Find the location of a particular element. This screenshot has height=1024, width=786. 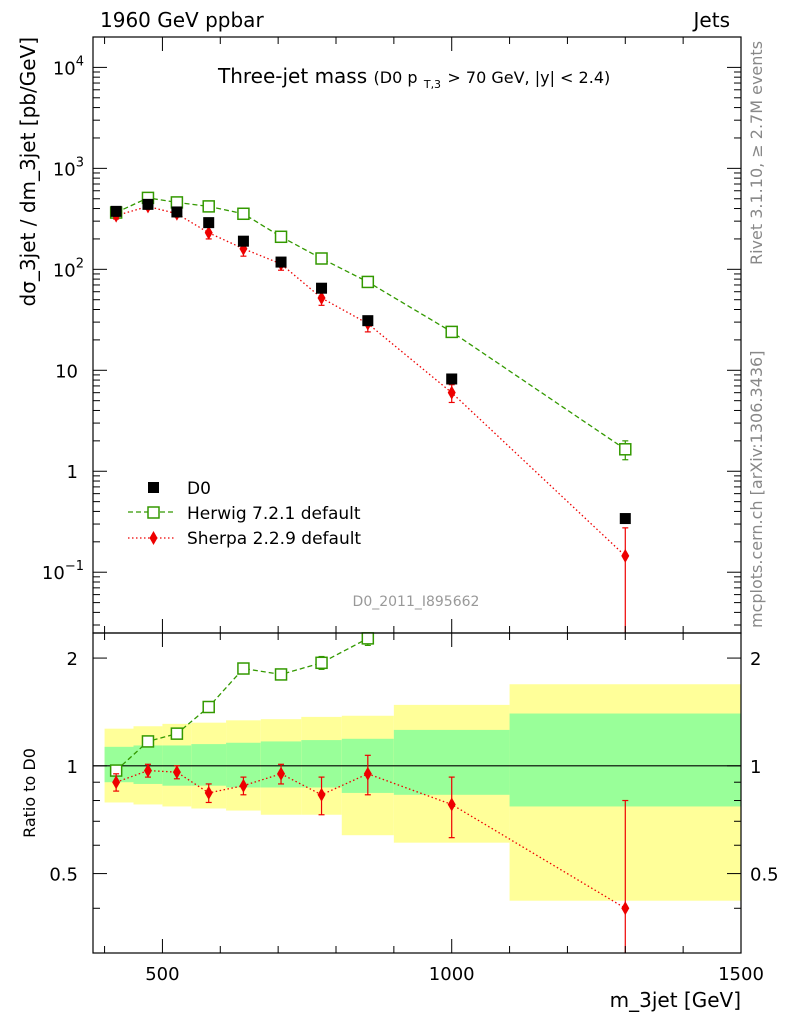

main-y-axis-label: dσ_3jet / dm_3jet [pb/GeV] is located at coordinates (28, 171).